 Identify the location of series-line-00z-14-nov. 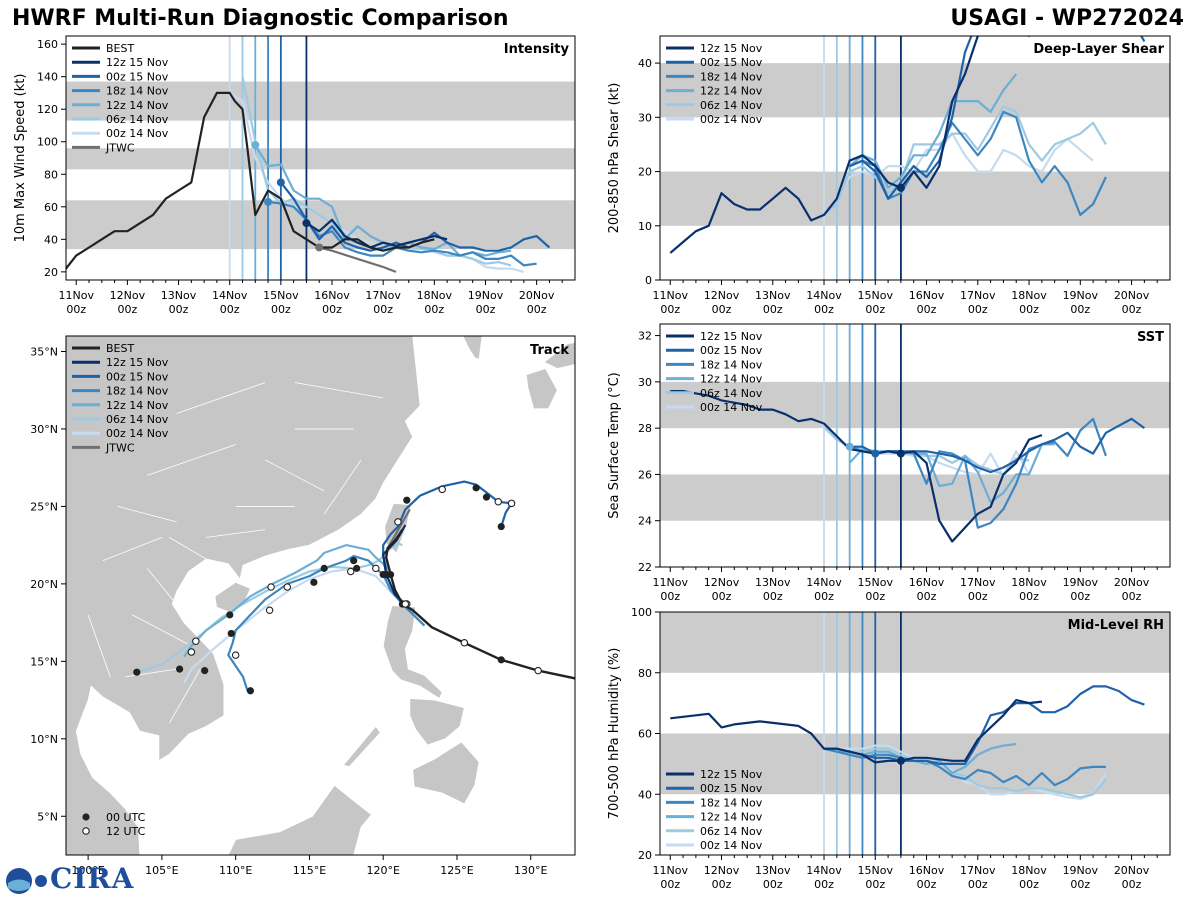
(958, 174).